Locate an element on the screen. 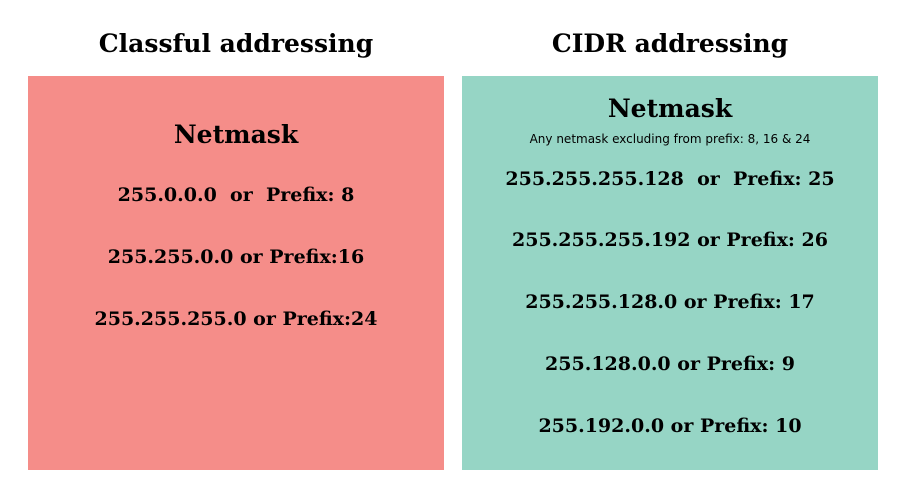 The width and height of the screenshot is (900, 500). cidr-entry: 255.255.255.128 or Prefix: 25 is located at coordinates (670, 179).